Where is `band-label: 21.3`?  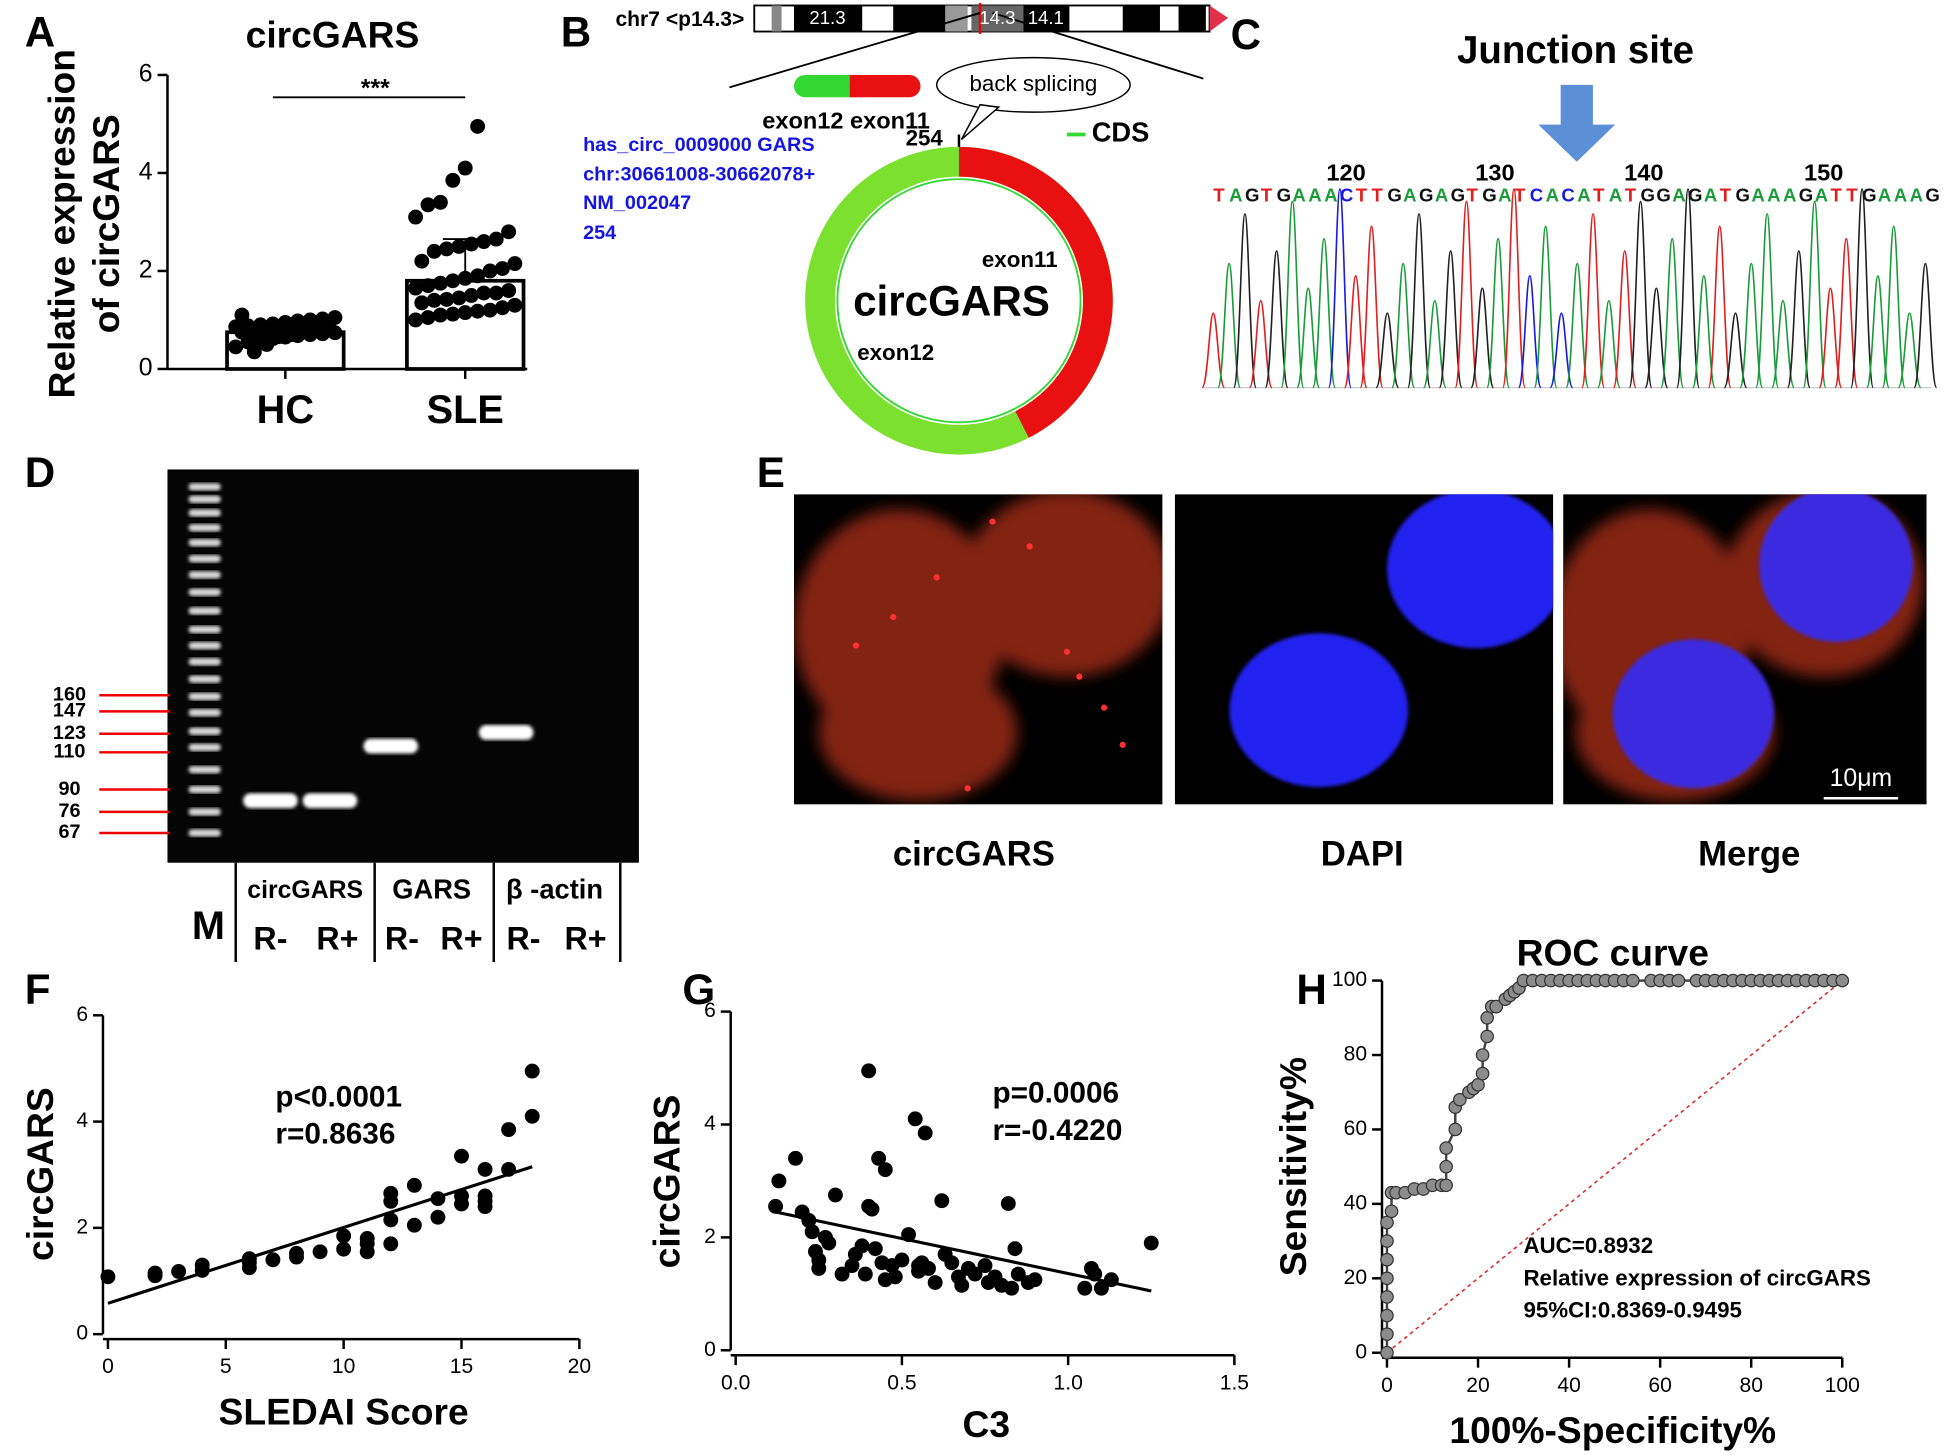 band-label: 21.3 is located at coordinates (827, 17).